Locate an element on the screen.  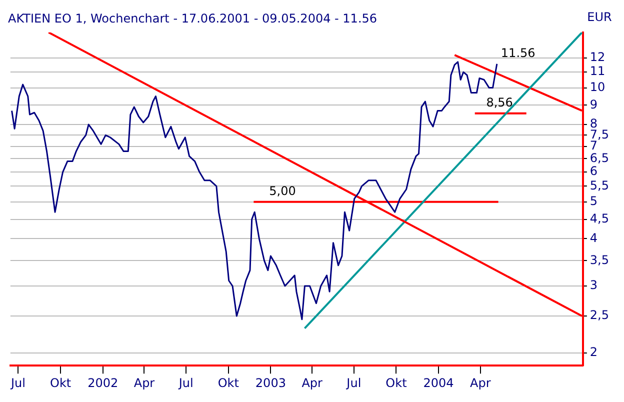
annotation: 11.56 is located at coordinates (518, 53).